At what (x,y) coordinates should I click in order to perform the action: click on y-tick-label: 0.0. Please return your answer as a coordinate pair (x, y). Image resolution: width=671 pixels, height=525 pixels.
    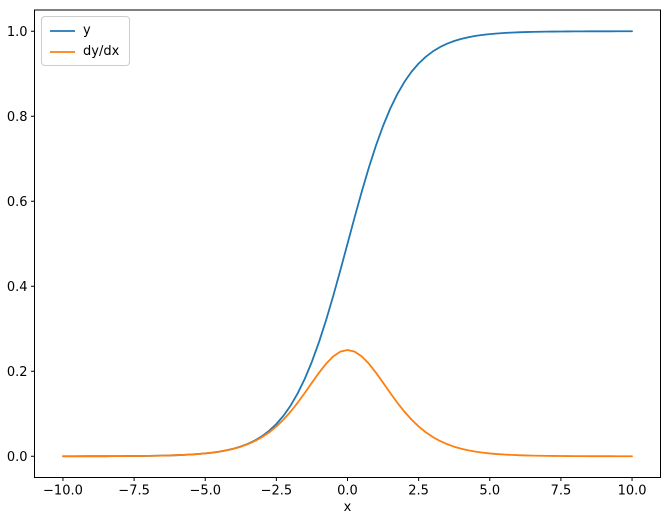
    Looking at the image, I should click on (17, 457).